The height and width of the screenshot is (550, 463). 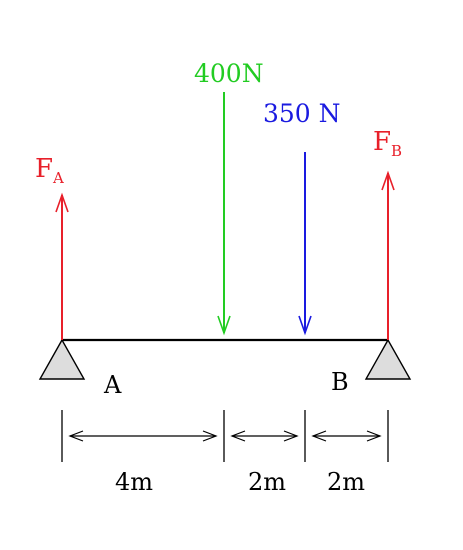 I want to click on dimension-arrow-4m, so click(x=143, y=436).